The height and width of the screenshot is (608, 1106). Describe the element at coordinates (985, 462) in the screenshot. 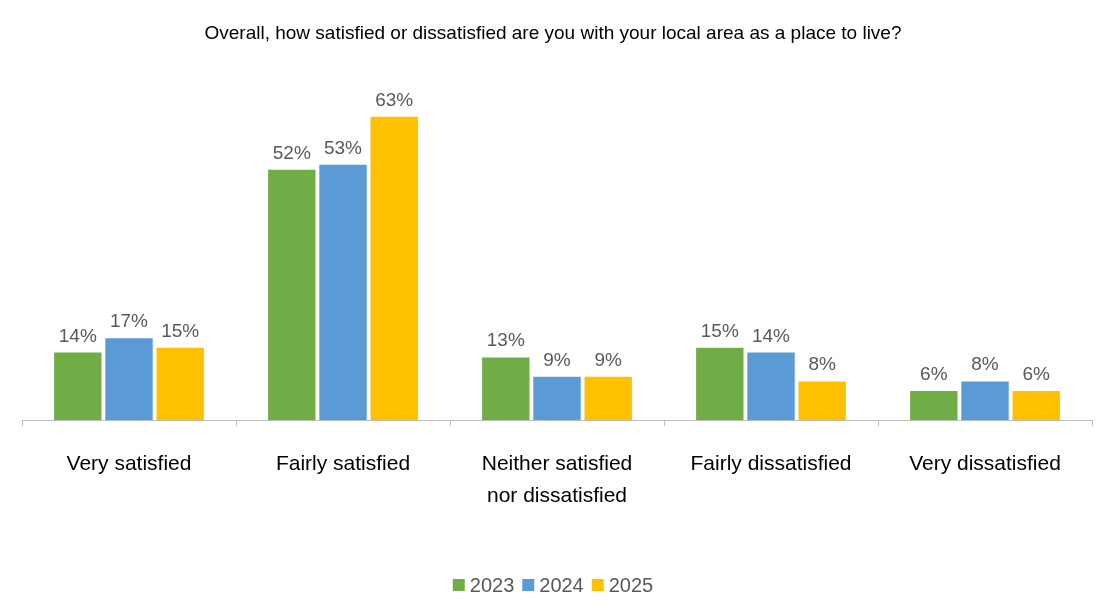

I see `x-tick-label: Very dissatisfied` at that location.